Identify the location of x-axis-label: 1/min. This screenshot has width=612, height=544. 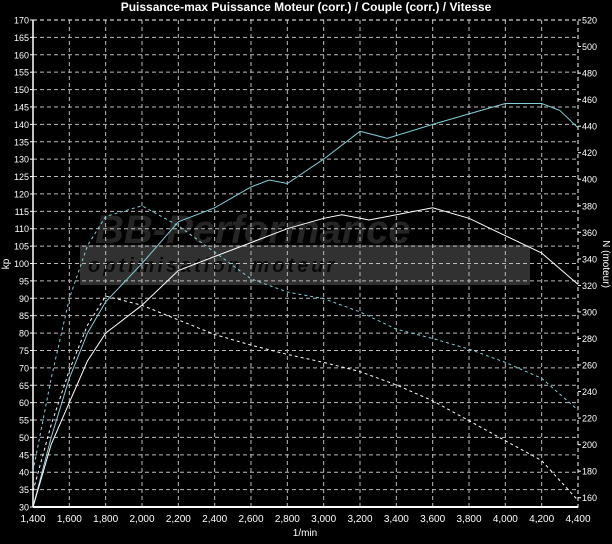
(305, 533).